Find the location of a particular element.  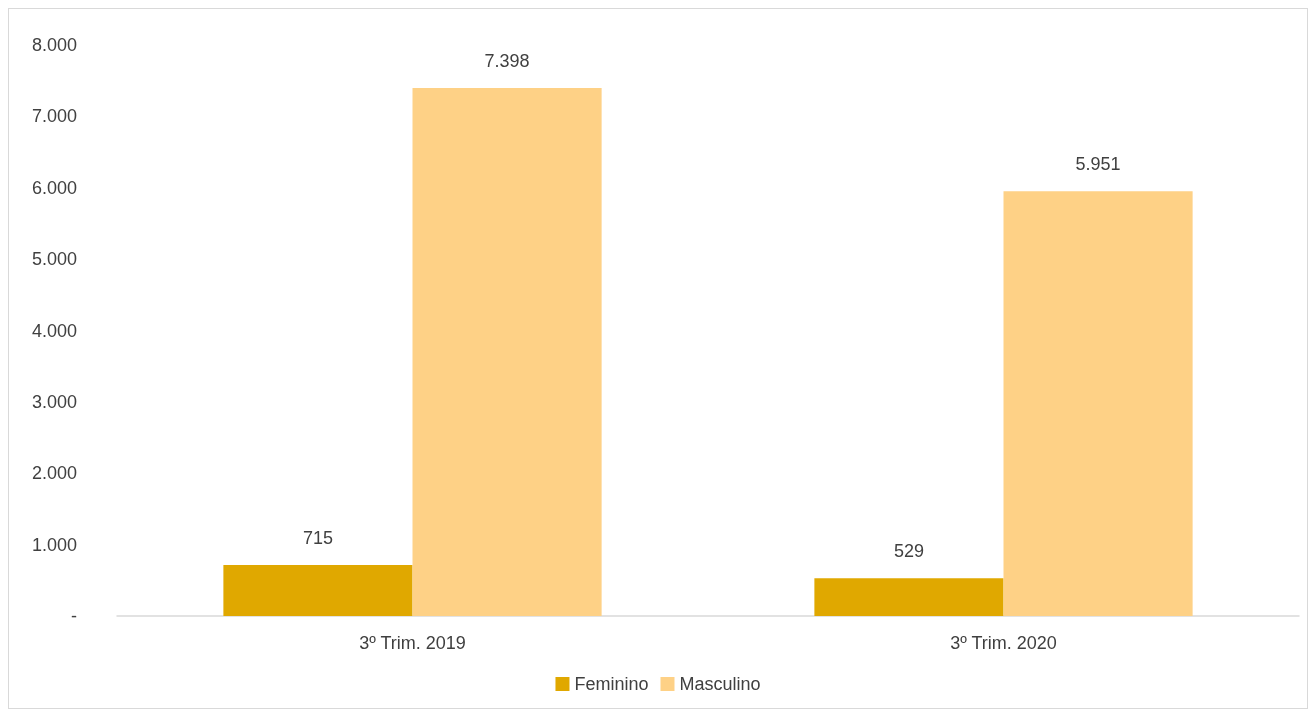

y-tick-label: 2.000 is located at coordinates (54, 473).